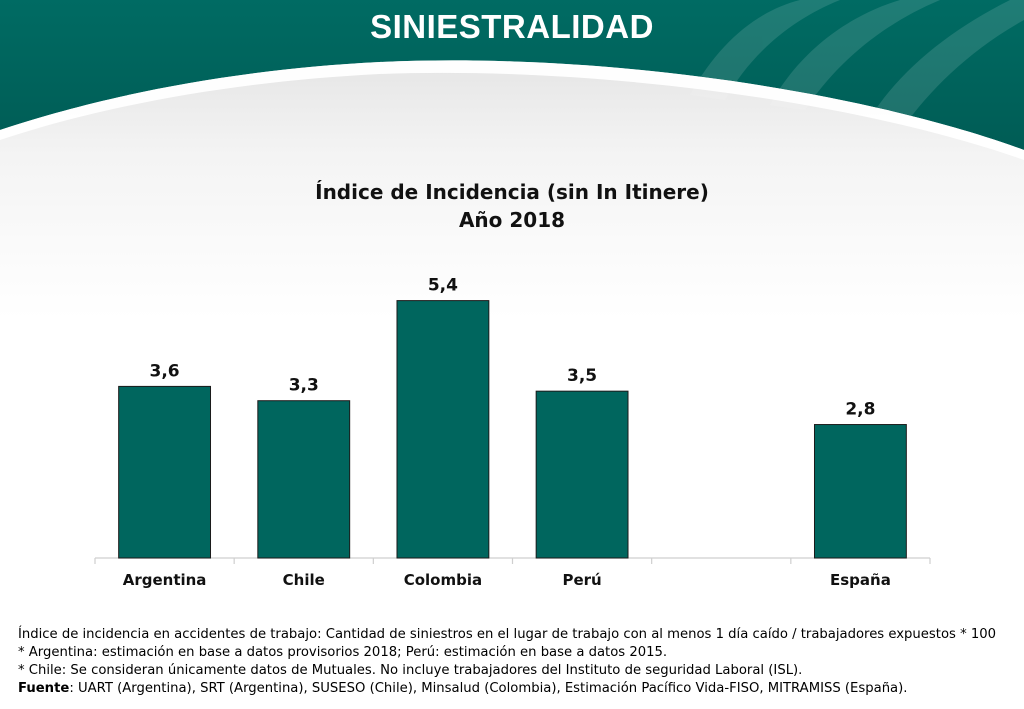 This screenshot has width=1024, height=709. Describe the element at coordinates (860, 410) in the screenshot. I see `data-label: 2,8` at that location.